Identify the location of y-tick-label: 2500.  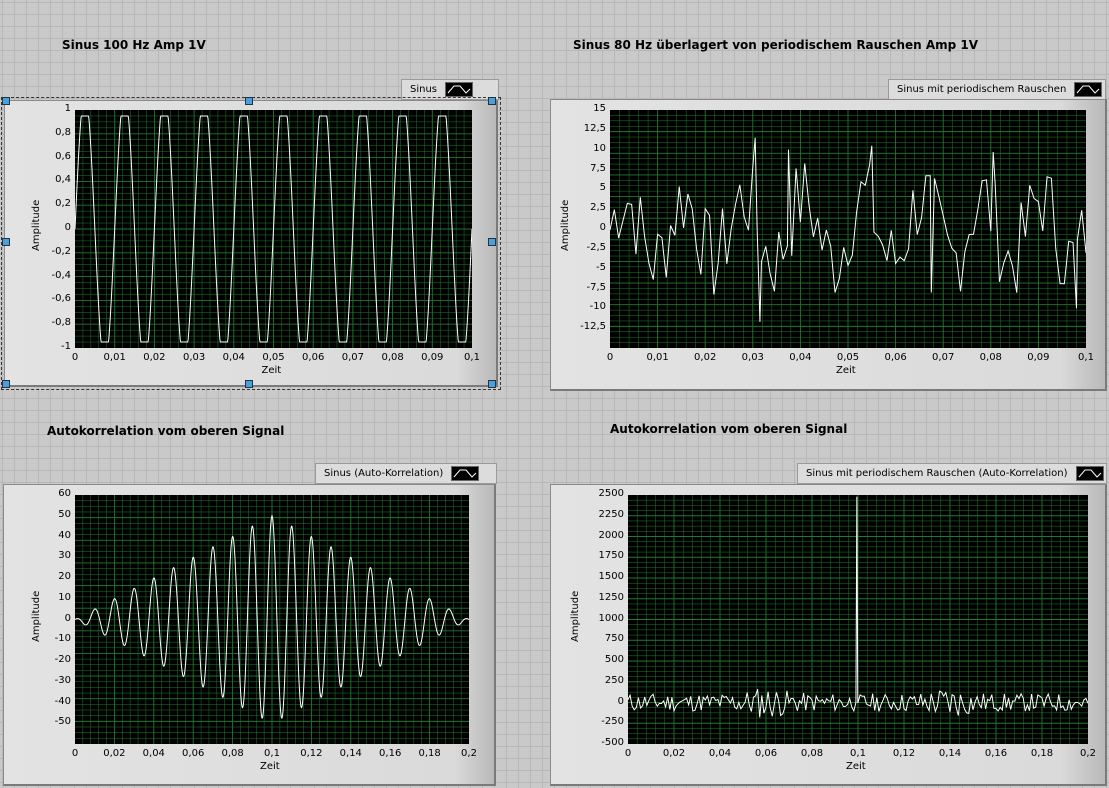
(611, 493).